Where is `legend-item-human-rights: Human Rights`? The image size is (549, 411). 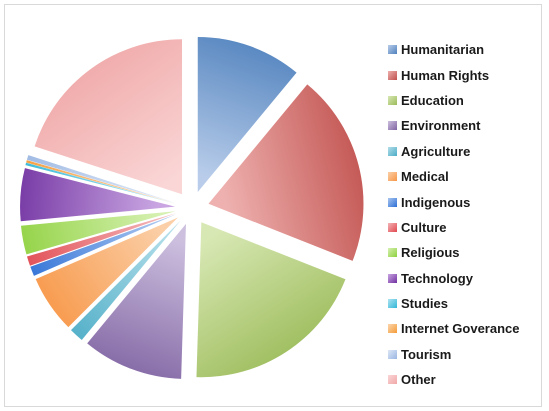
legend-item-human-rights: Human Rights is located at coordinates (454, 74).